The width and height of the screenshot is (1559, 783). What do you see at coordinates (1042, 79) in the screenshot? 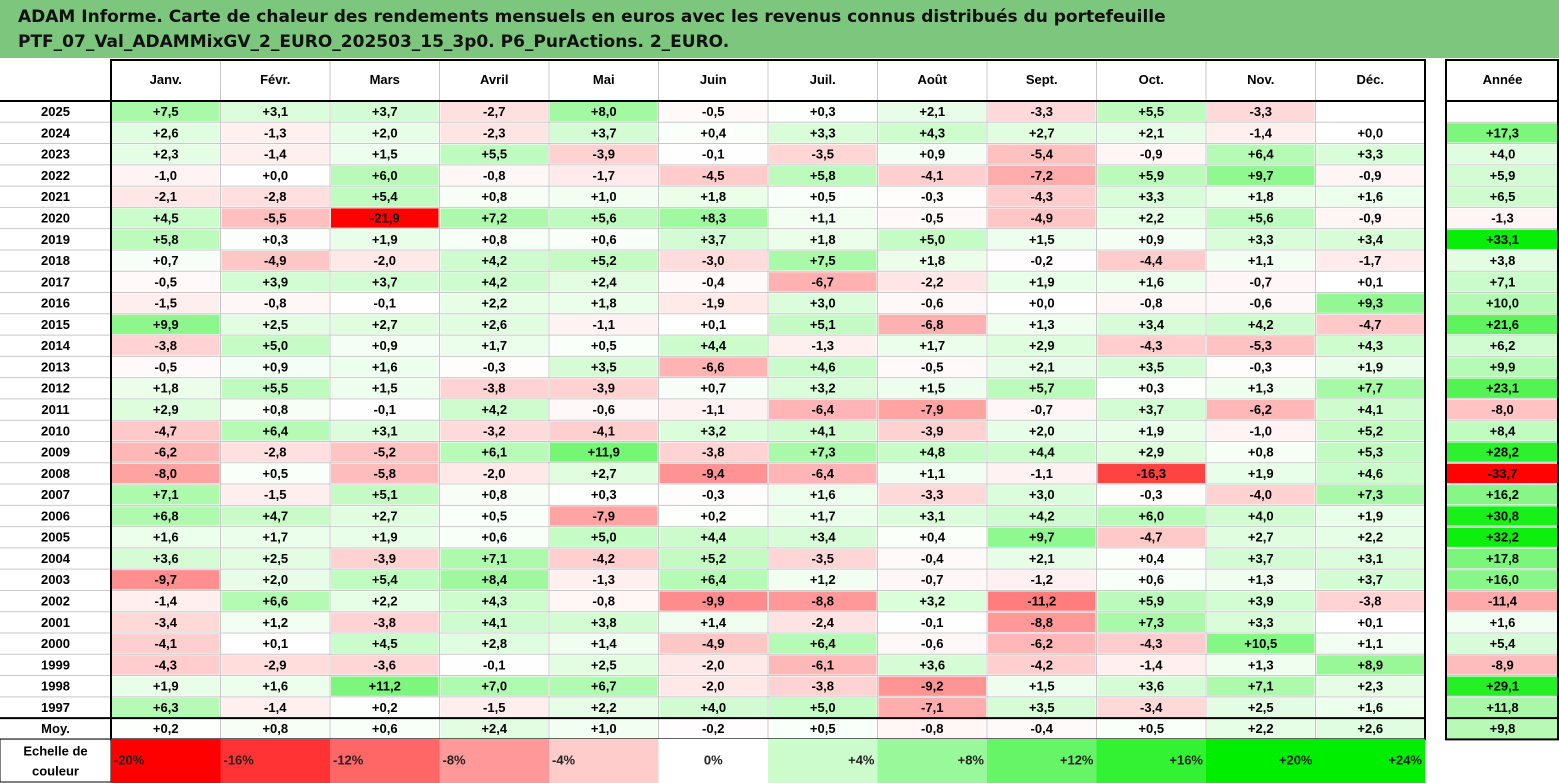
I see `month-header-9: Sept.` at bounding box center [1042, 79].